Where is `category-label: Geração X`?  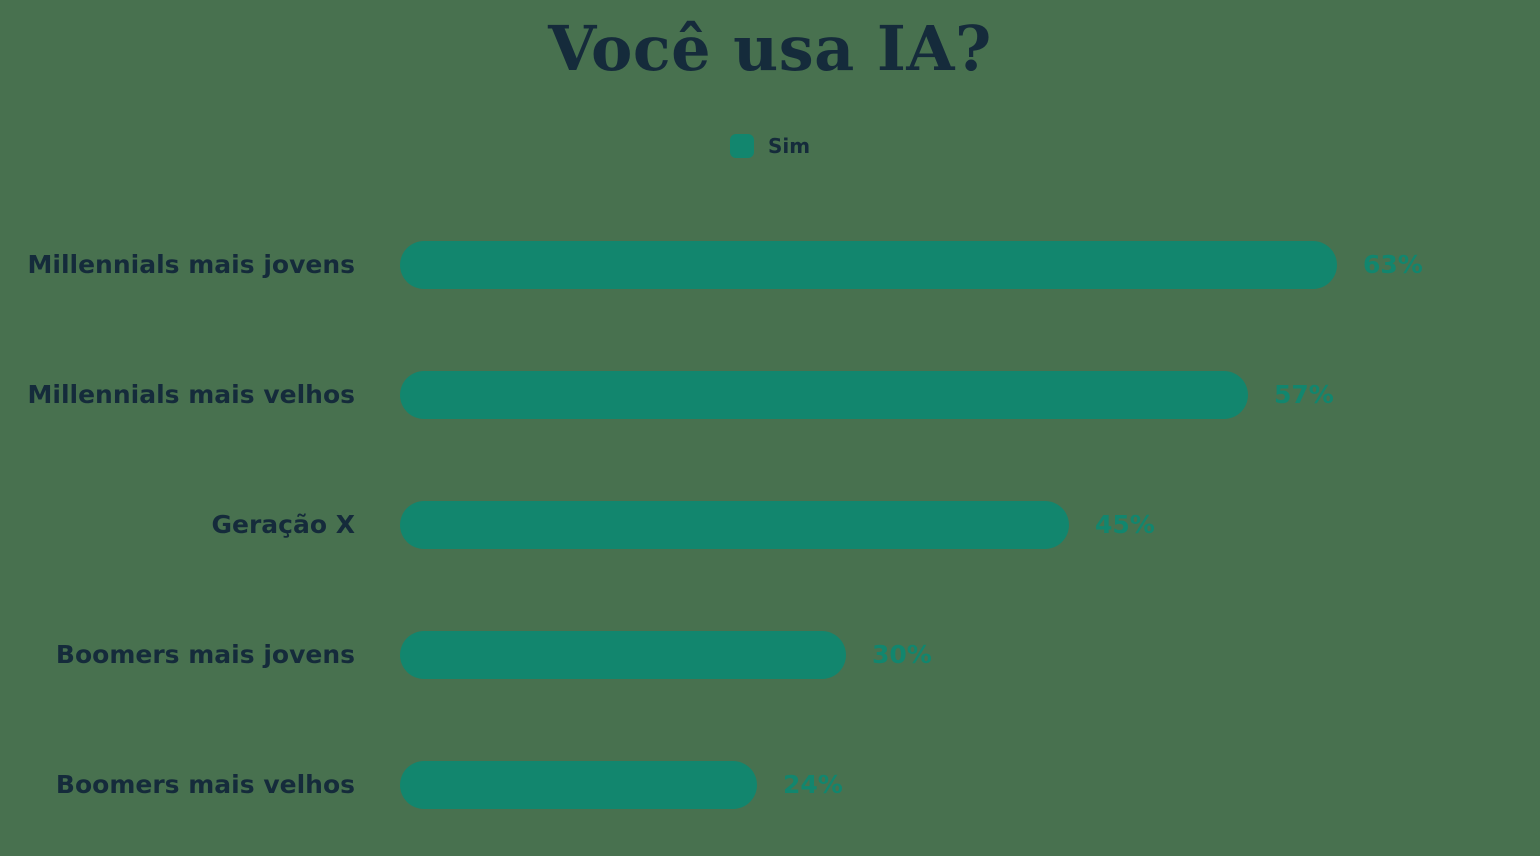
category-label: Geração X is located at coordinates (283, 524).